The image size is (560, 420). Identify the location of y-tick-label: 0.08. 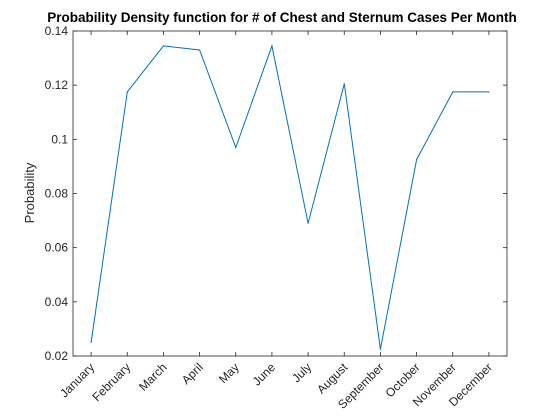
(57, 194).